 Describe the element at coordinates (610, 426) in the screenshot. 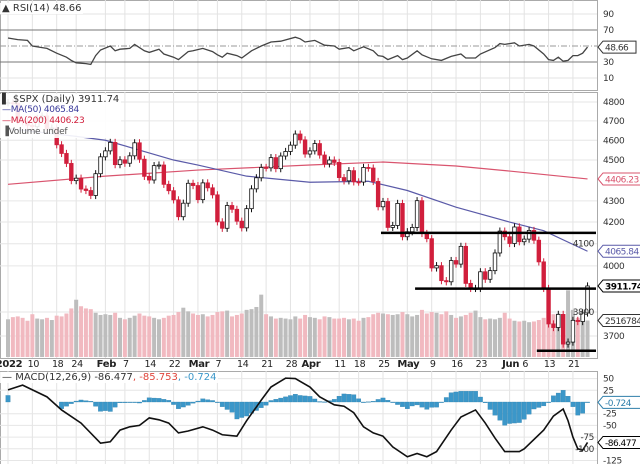

I see `macd-tick-label: -50` at that location.